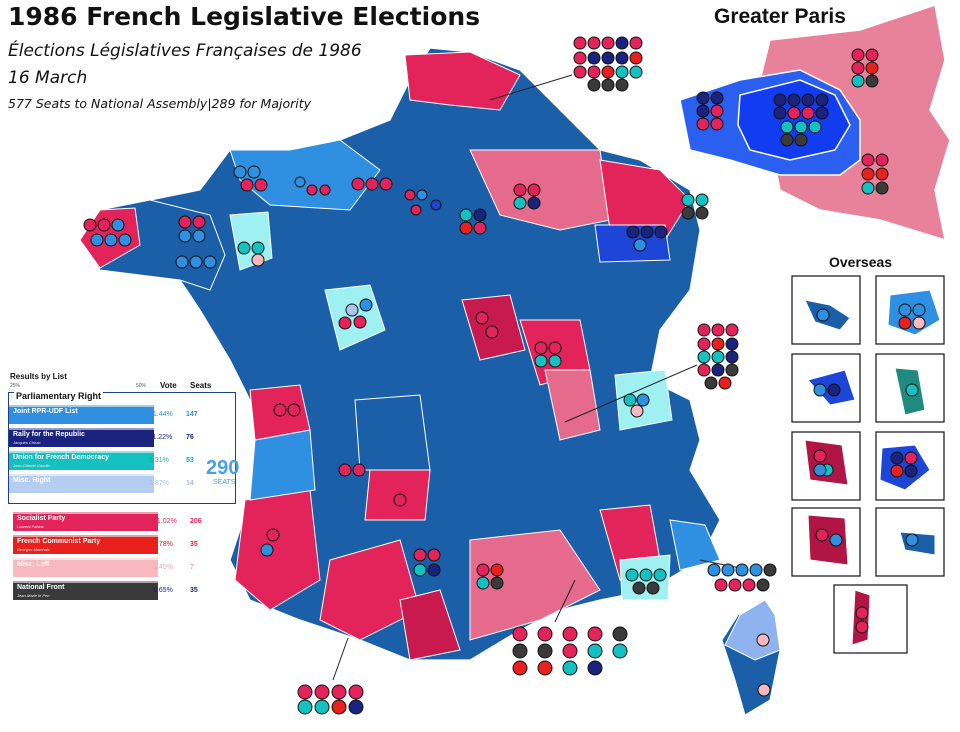 The width and height of the screenshot is (960, 732). I want to click on party-vote-share: 31.02%, so click(165, 521).